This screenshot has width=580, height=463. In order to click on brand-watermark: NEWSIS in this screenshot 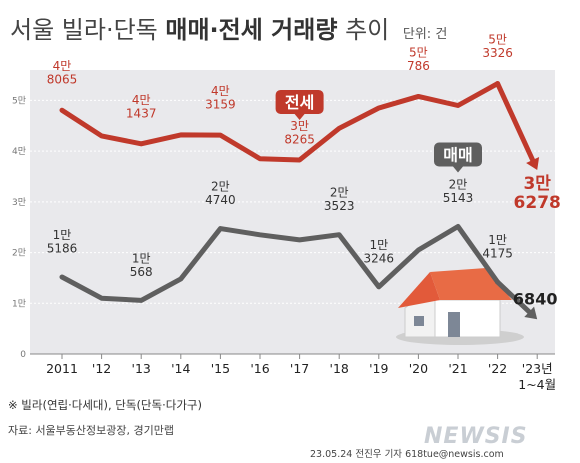, I will do `click(476, 436)`.